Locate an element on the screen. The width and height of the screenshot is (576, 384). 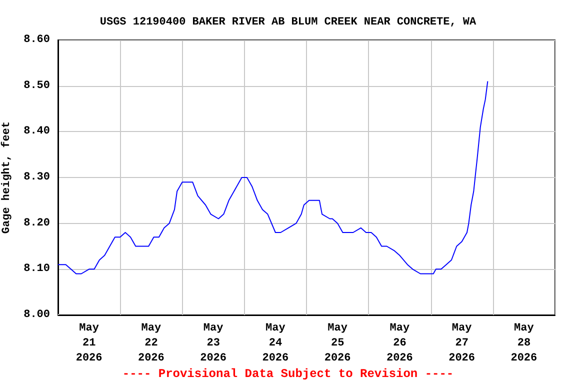
x-tick-label: May 28 2026 is located at coordinates (524, 343).